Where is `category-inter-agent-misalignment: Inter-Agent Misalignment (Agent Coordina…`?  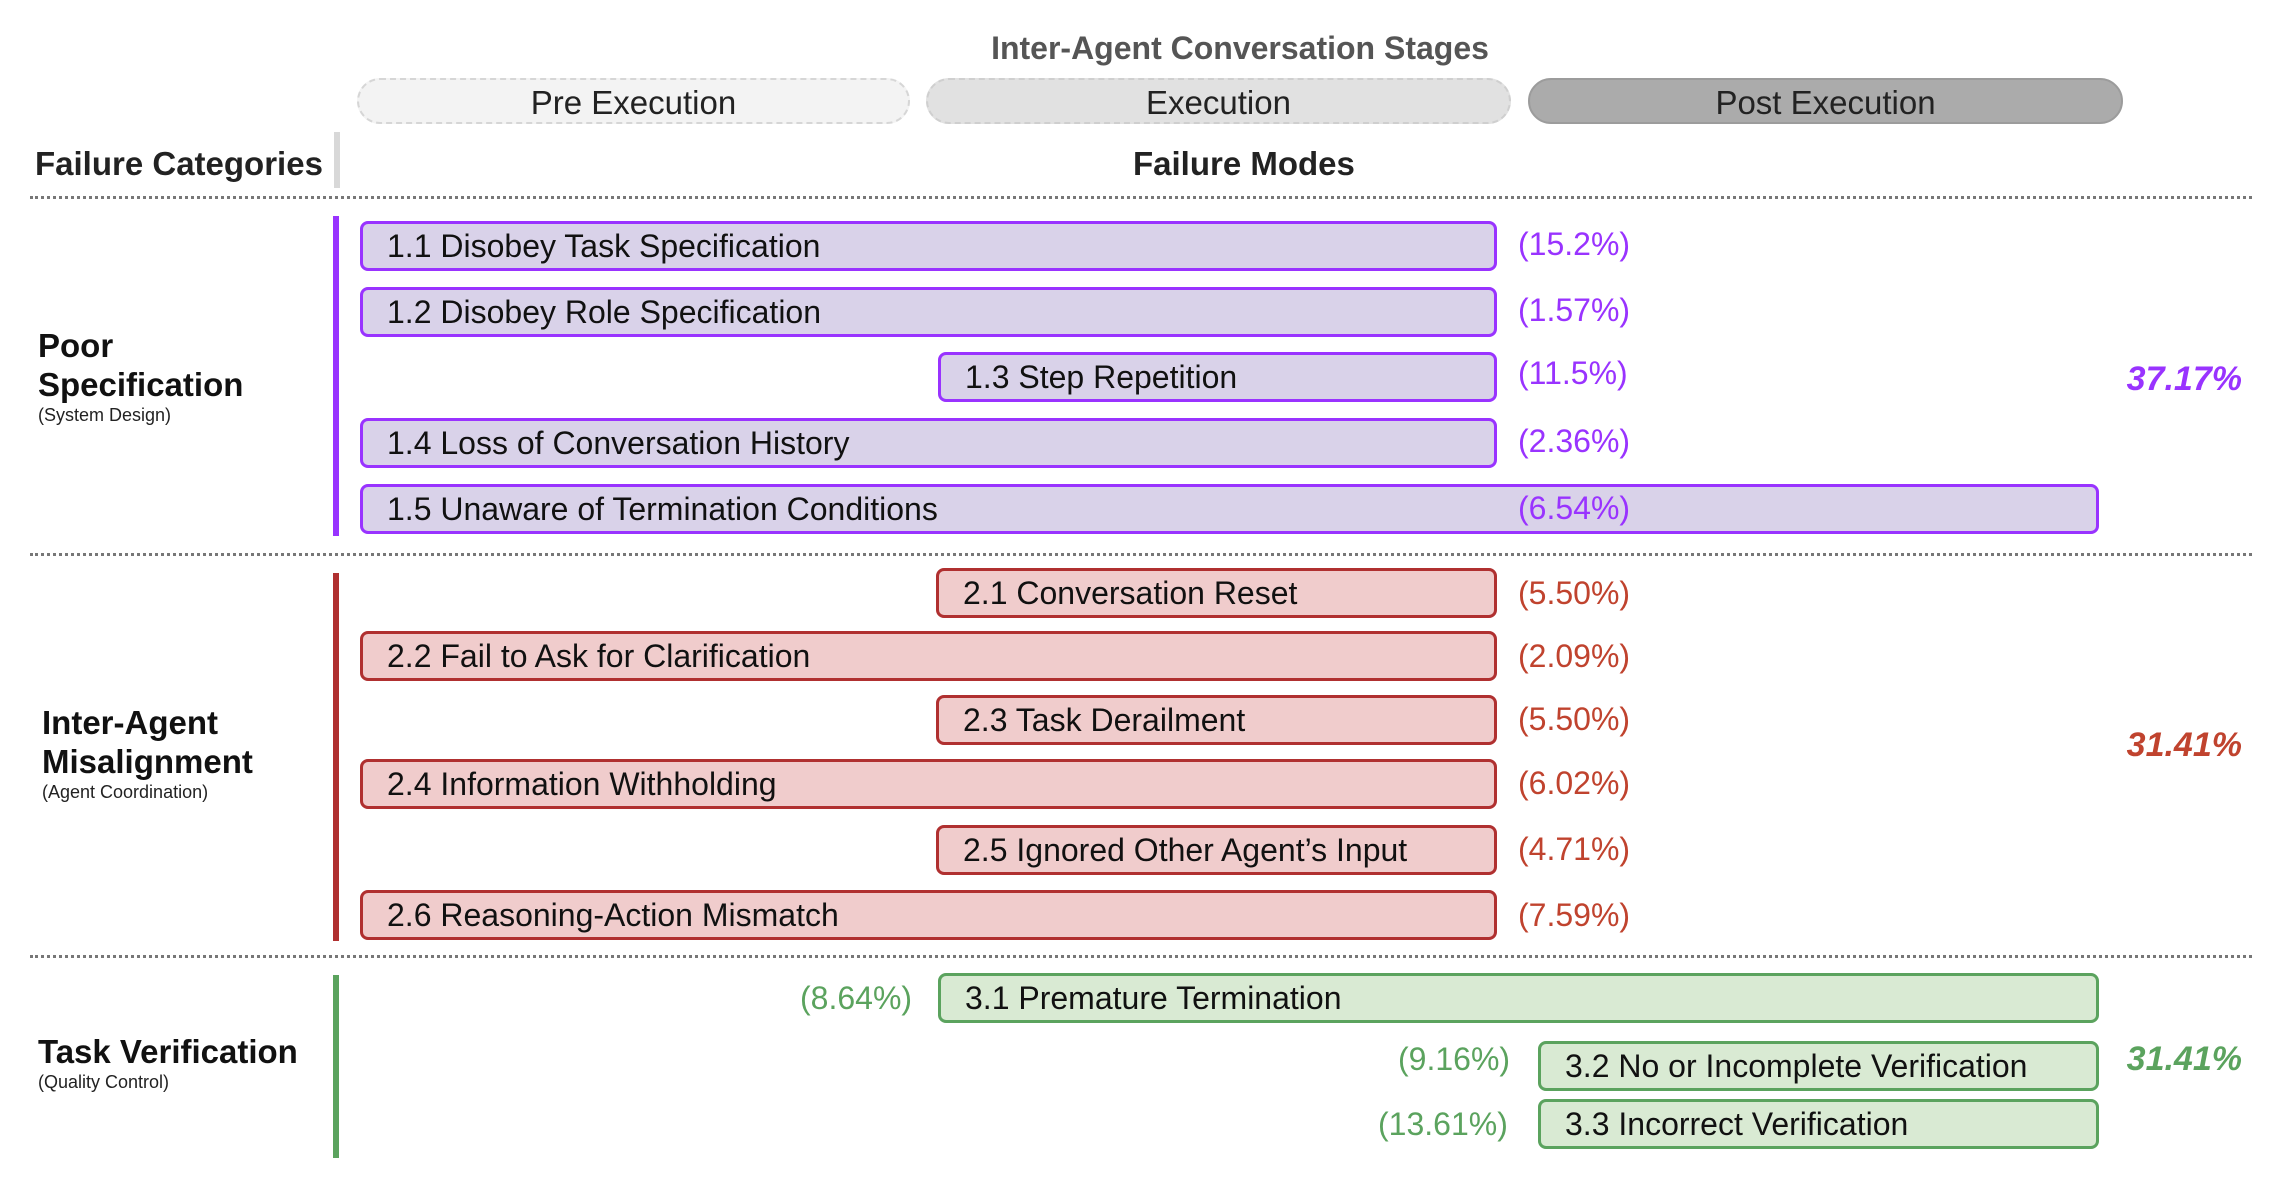
category-inter-agent-misalignment: Inter-Agent Misalignment (Agent Coordina… is located at coordinates (147, 753).